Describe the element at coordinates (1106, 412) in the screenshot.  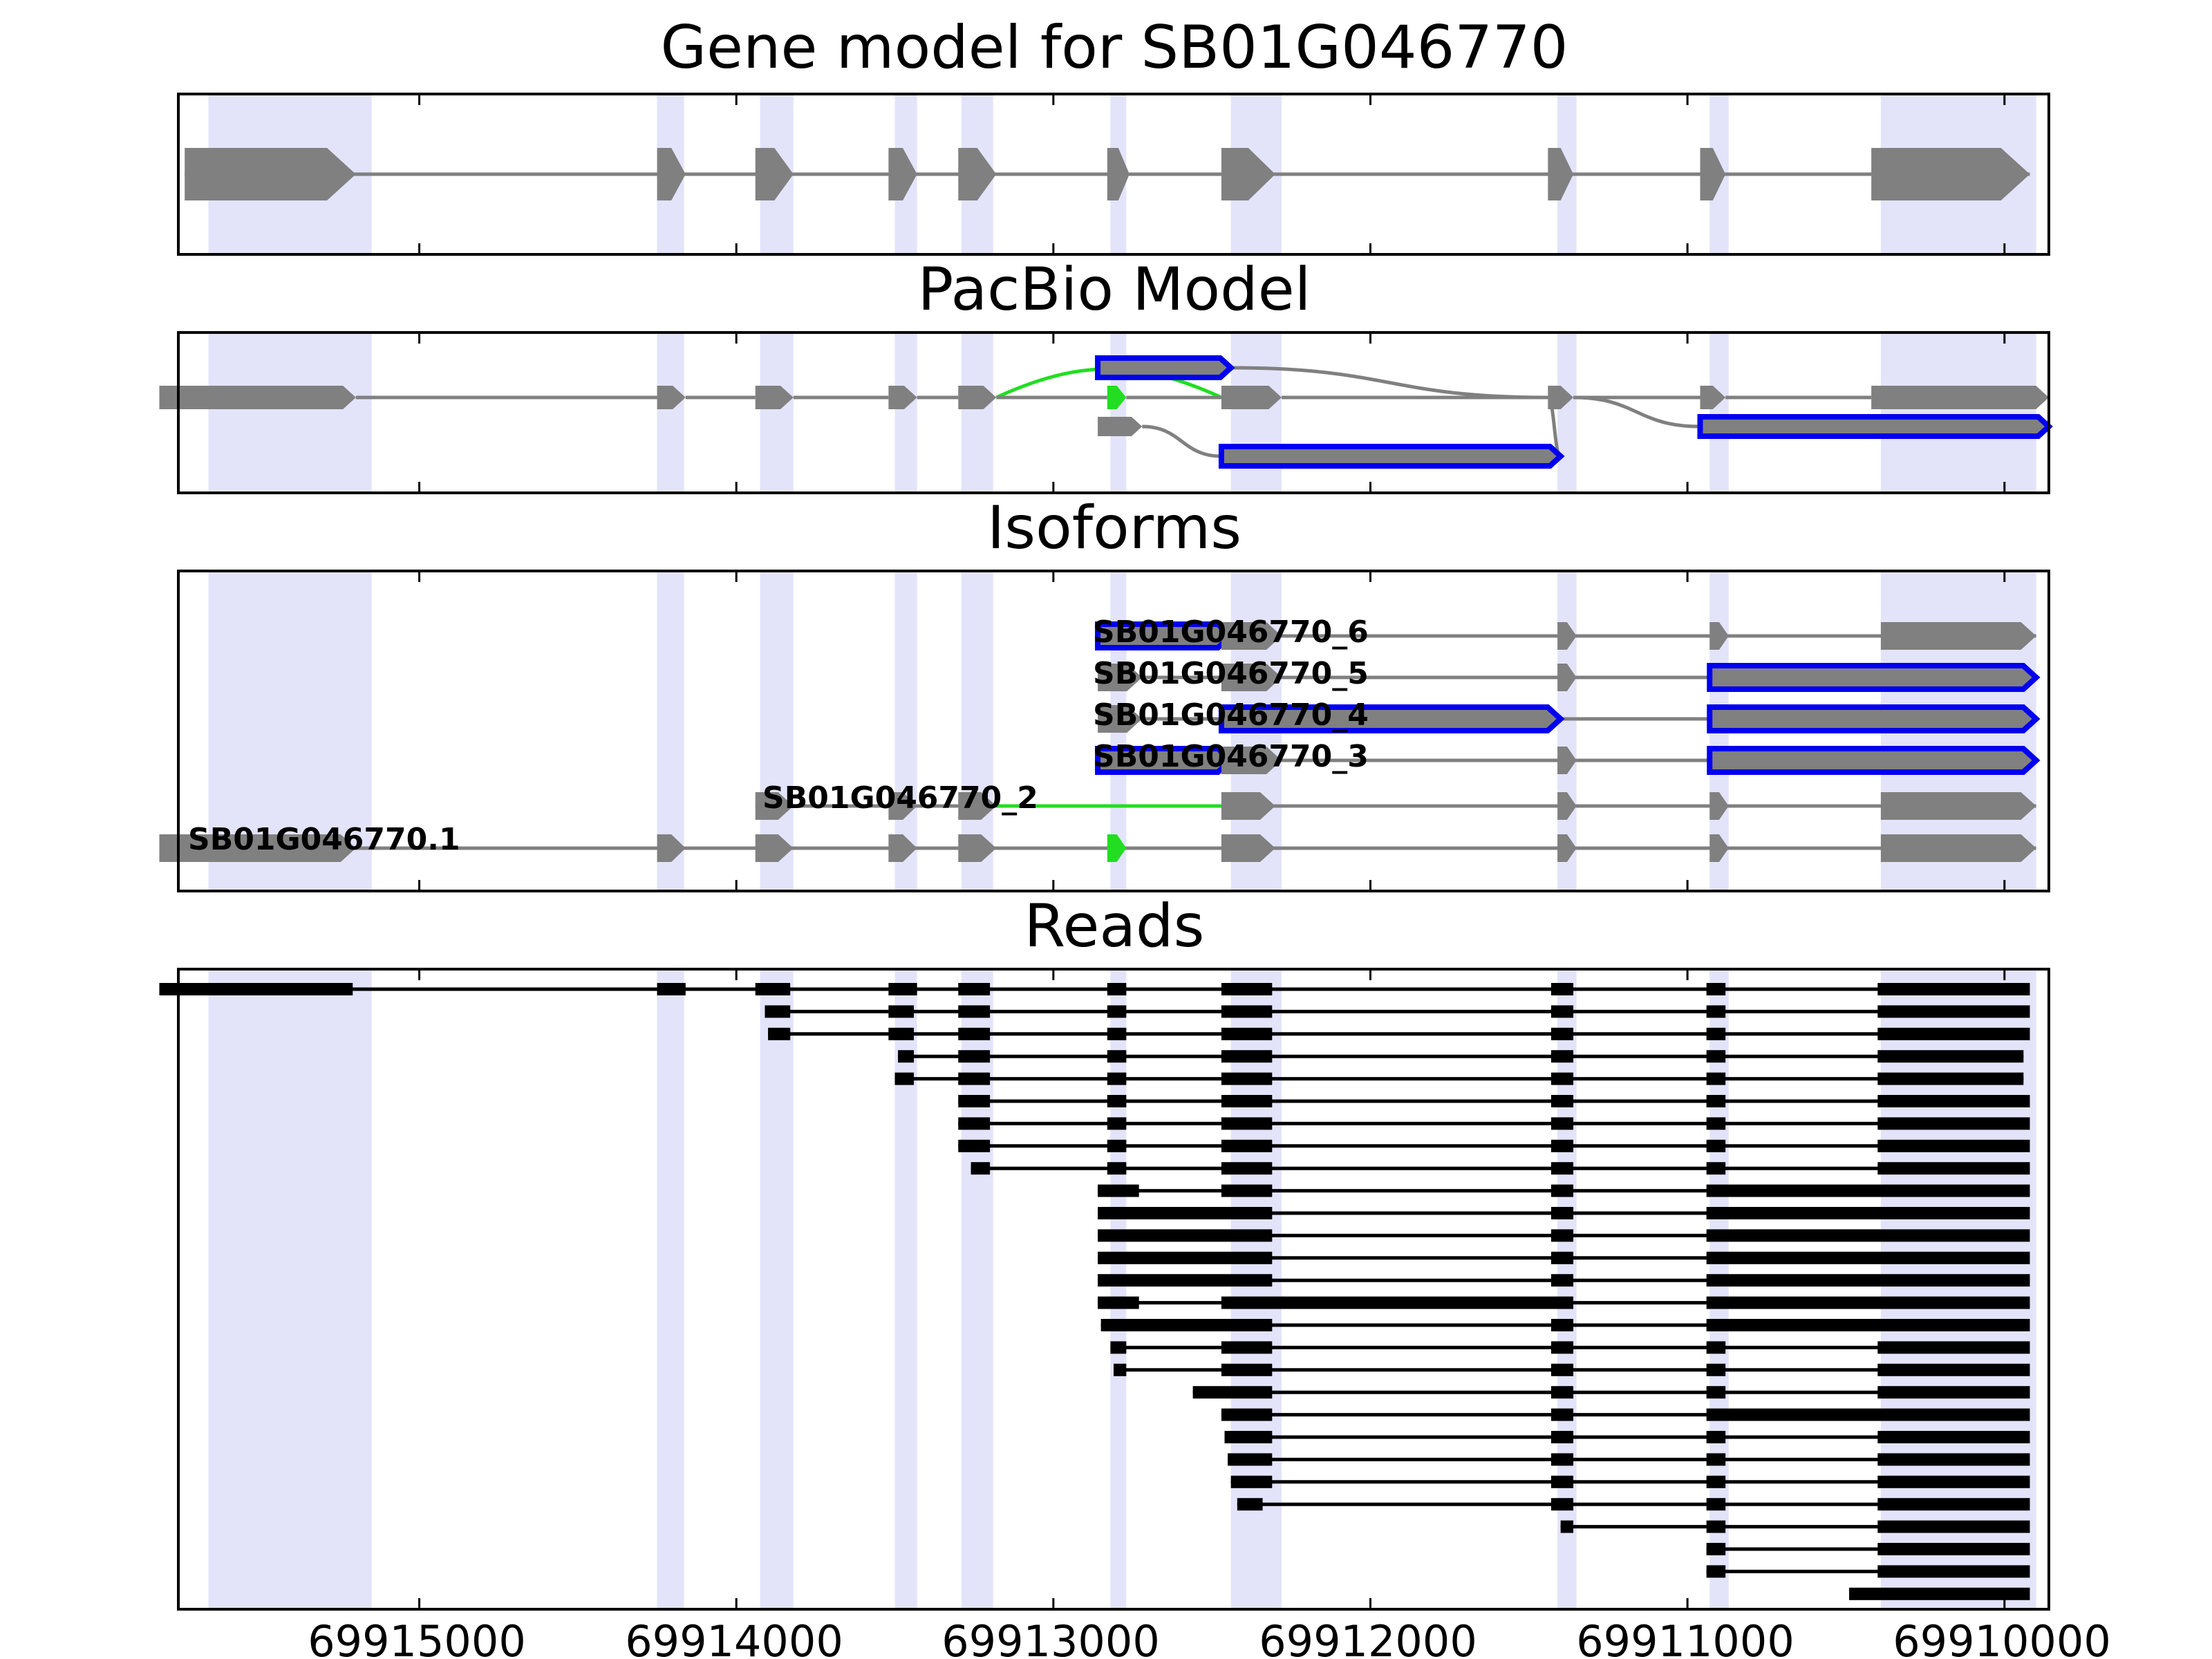
I see `splice-graph-nodes` at that location.